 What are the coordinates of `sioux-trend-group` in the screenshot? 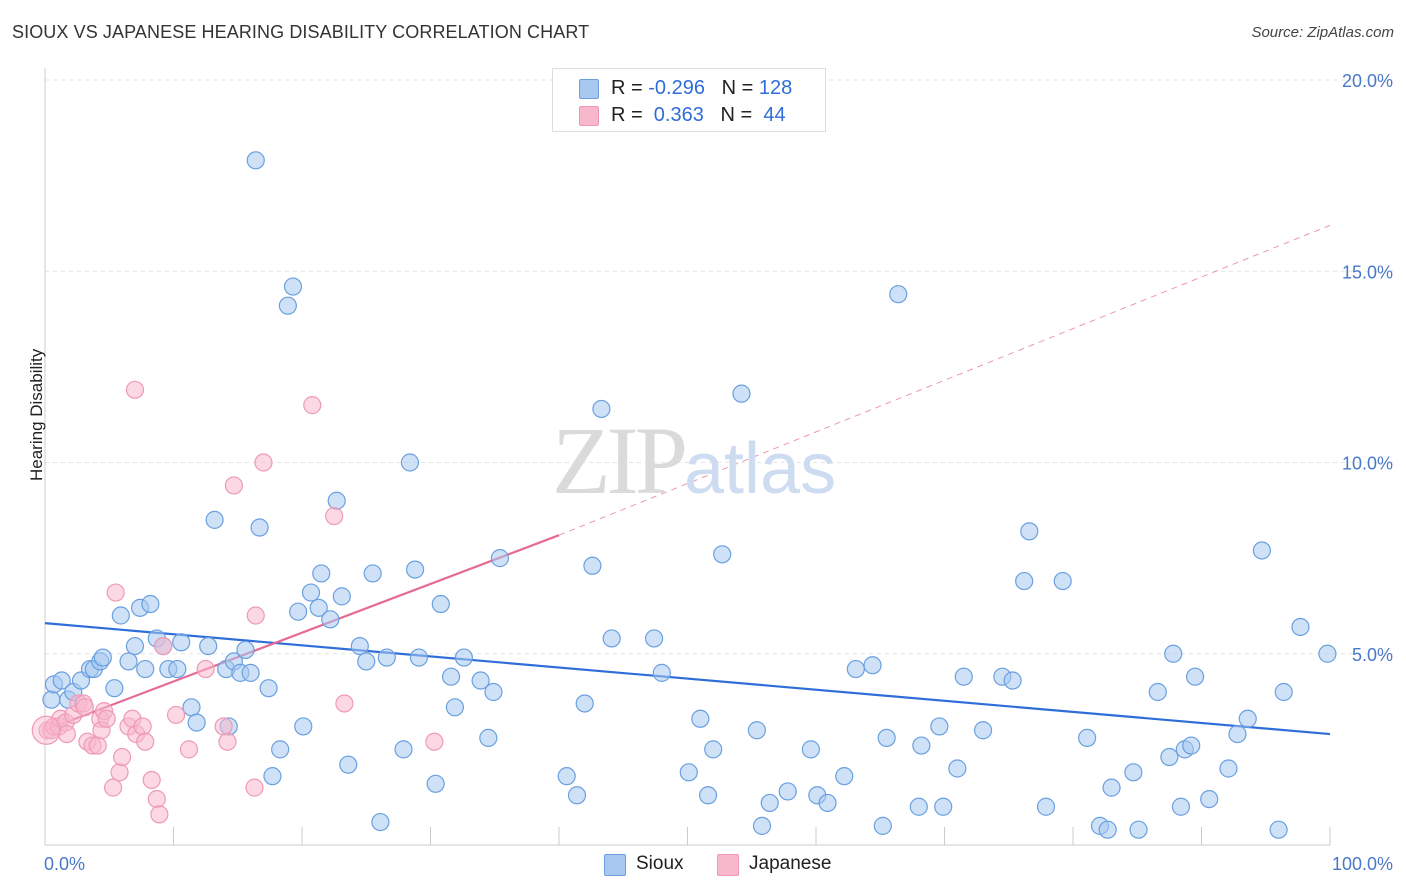 It's located at (687, 679).